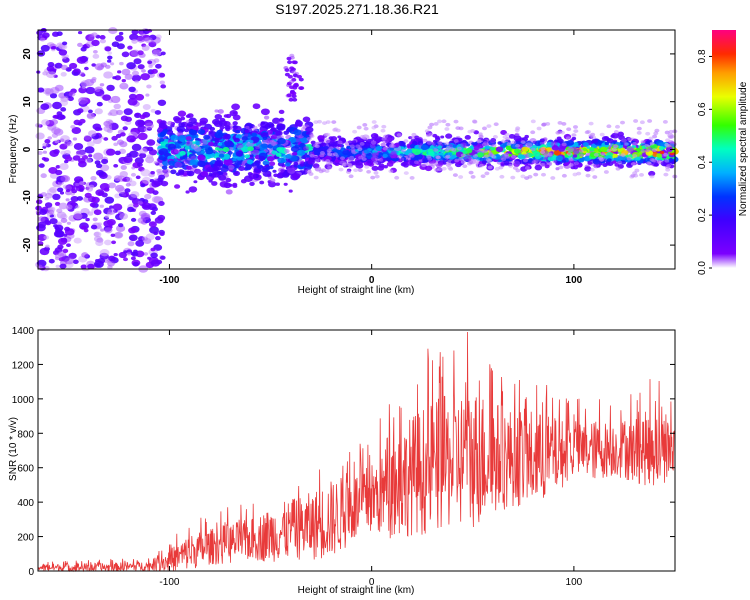 The width and height of the screenshot is (750, 600). Describe the element at coordinates (31, 572) in the screenshot. I see `snr-y-tick-label: 0` at that location.